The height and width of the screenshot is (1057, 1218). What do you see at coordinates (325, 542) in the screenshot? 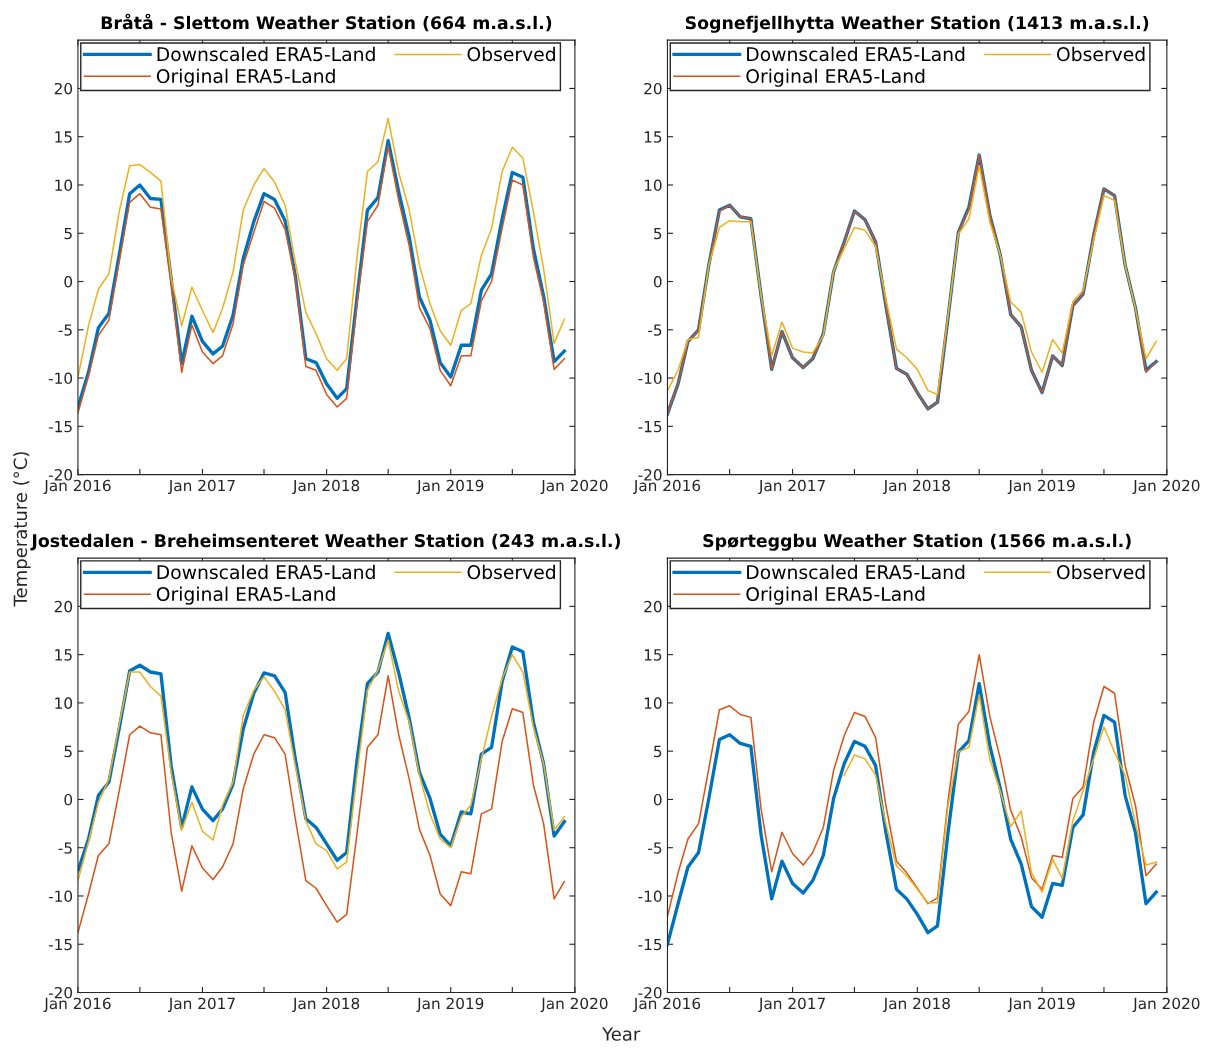
I see `chart-title: Jostedalen - Breheimsenteret Weather Station (243 m.a.s.l.)` at bounding box center [325, 542].